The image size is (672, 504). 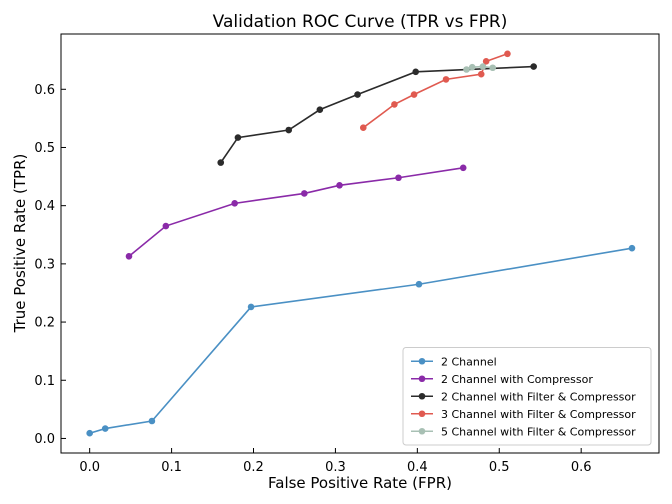 What do you see at coordinates (417, 467) in the screenshot?
I see `x-tick-label: 0.4` at bounding box center [417, 467].